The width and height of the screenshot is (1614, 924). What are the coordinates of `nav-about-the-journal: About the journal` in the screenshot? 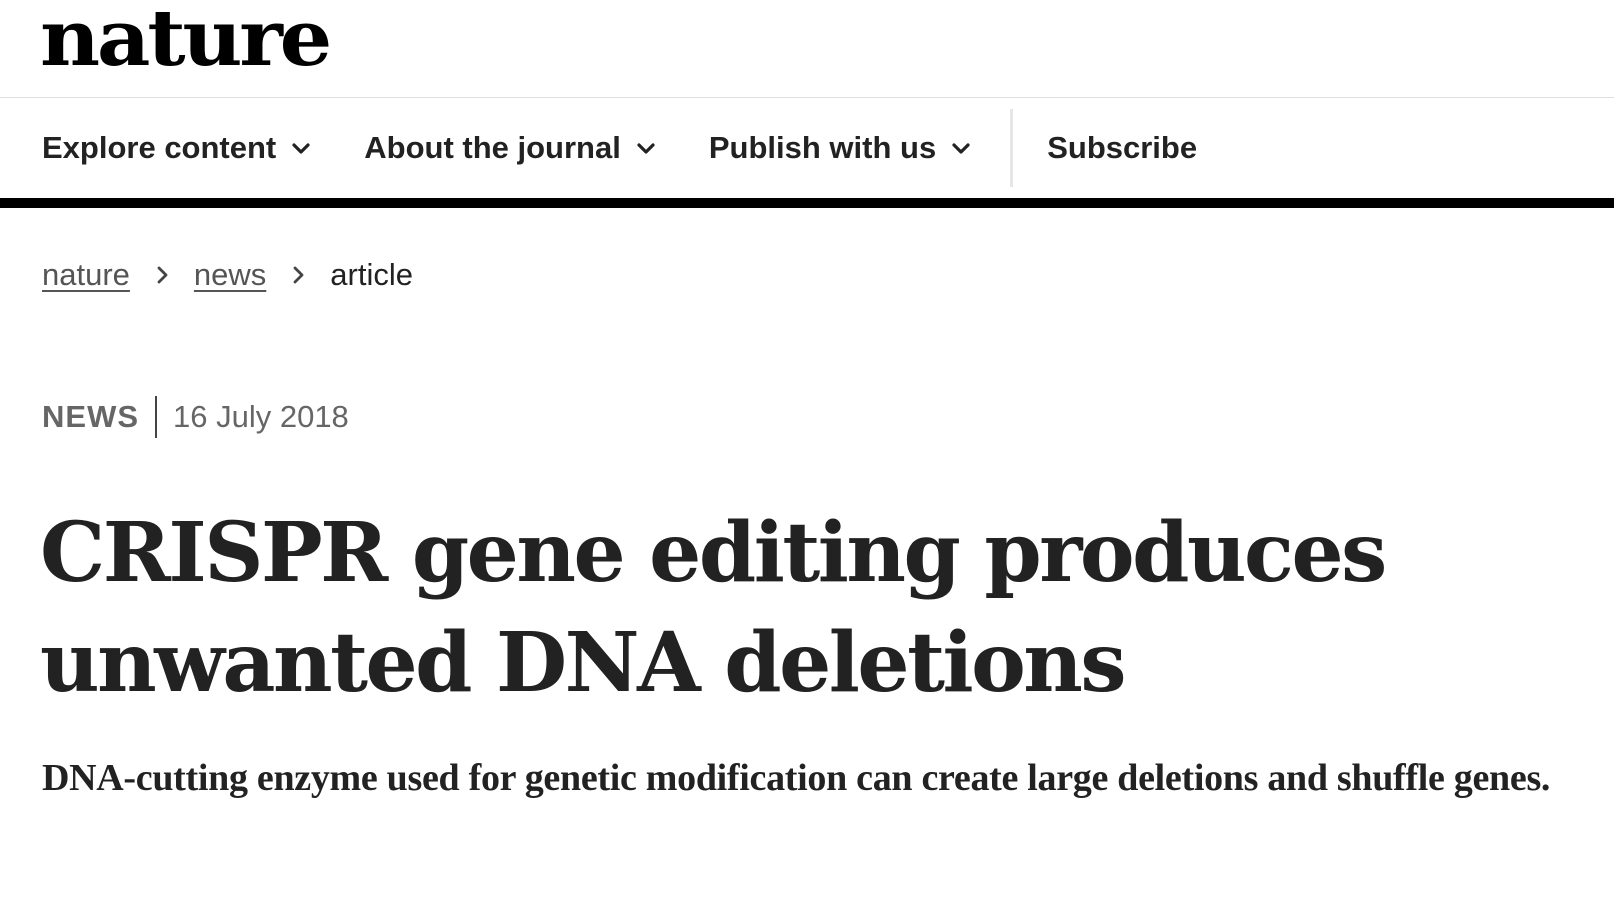 It's located at (510, 148).